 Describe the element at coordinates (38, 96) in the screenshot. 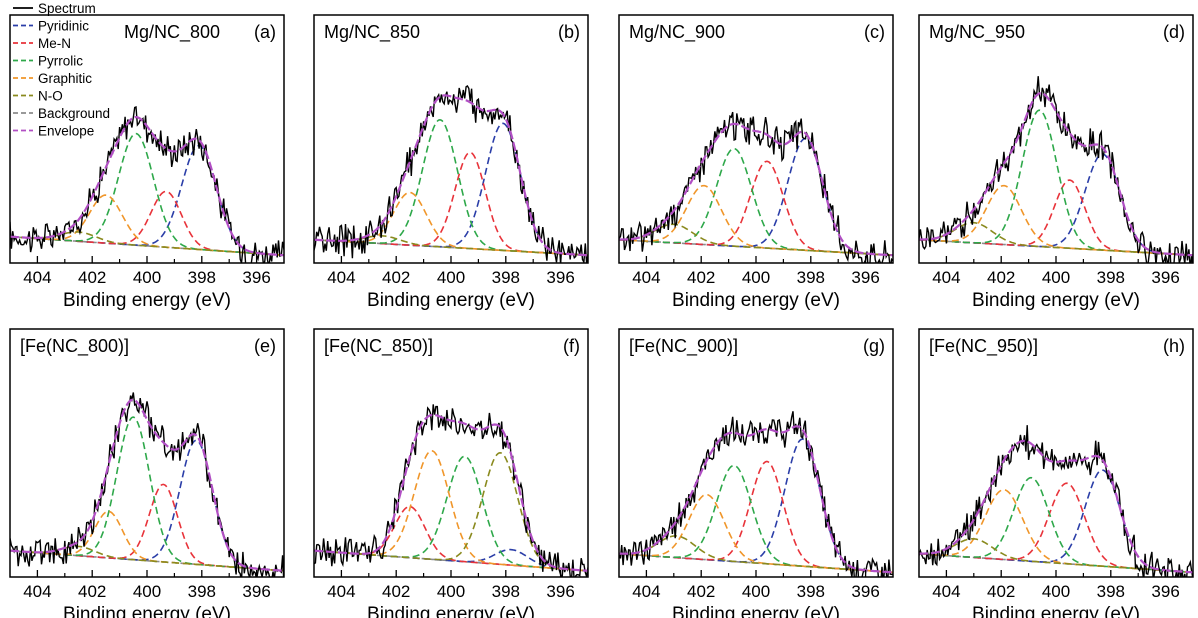

I see `legend-item-no: N-O` at that location.